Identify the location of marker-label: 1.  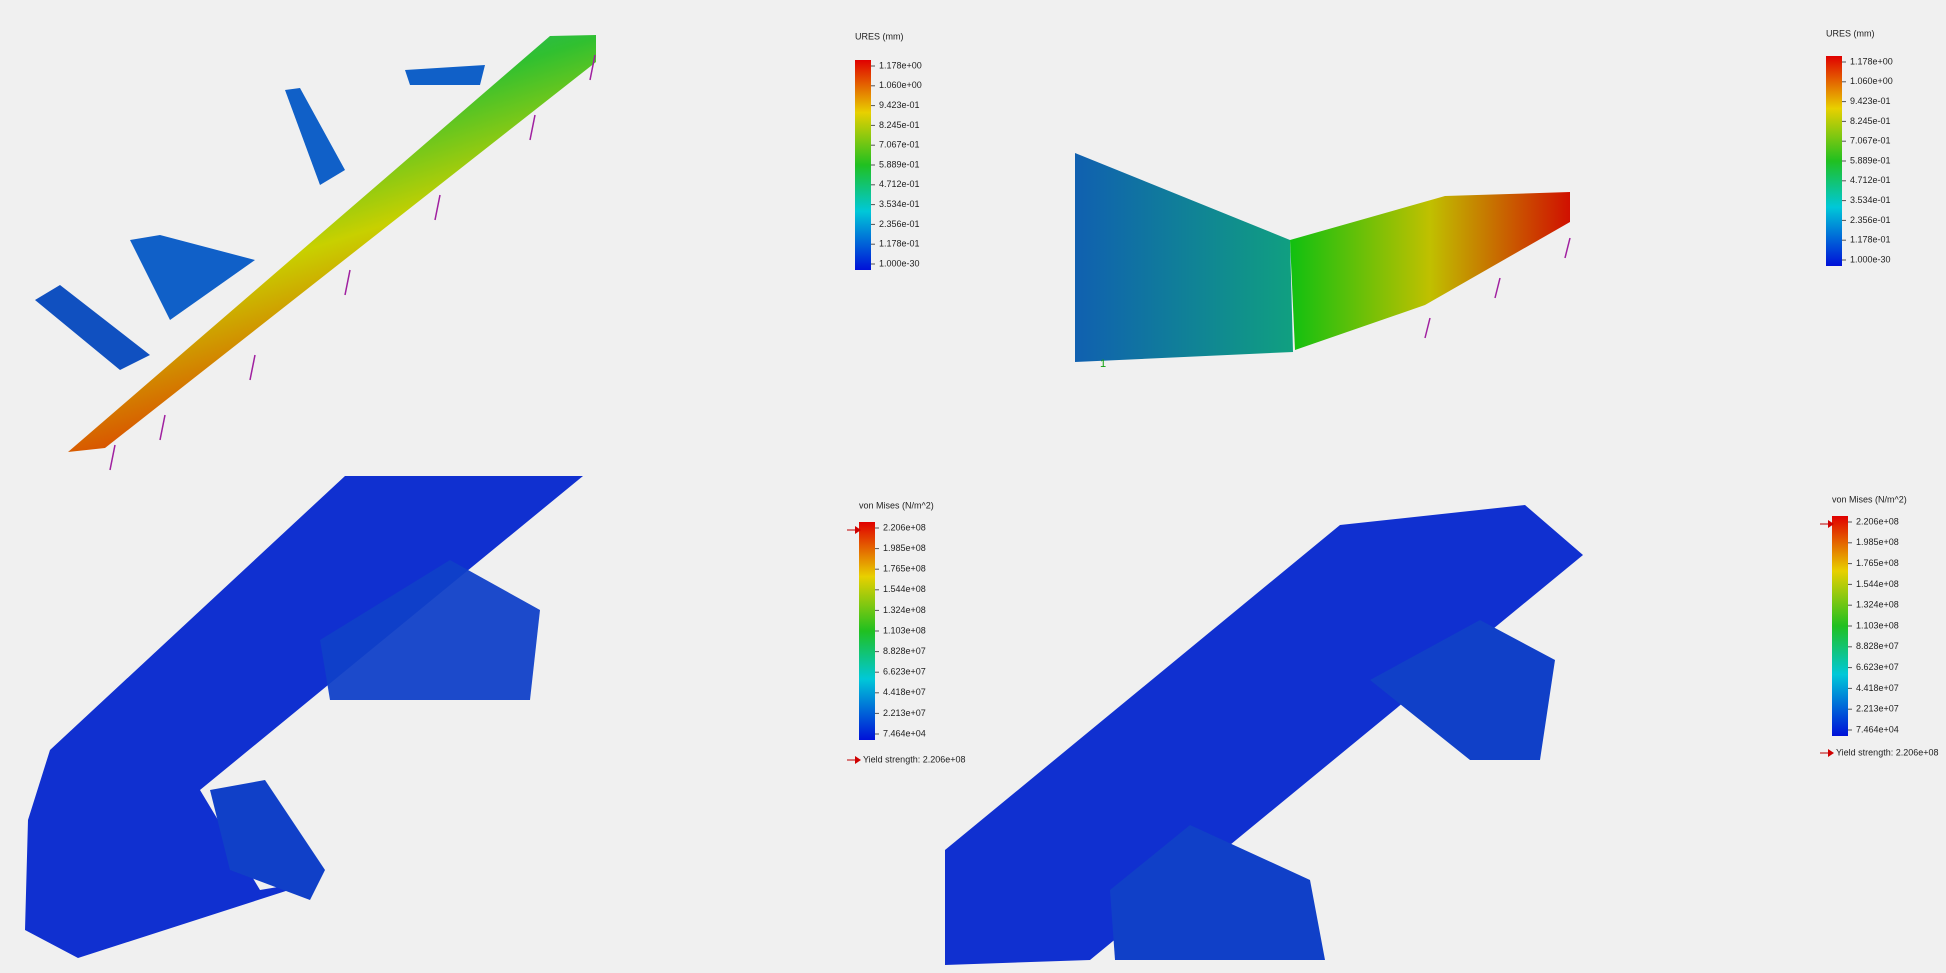
(1103, 364).